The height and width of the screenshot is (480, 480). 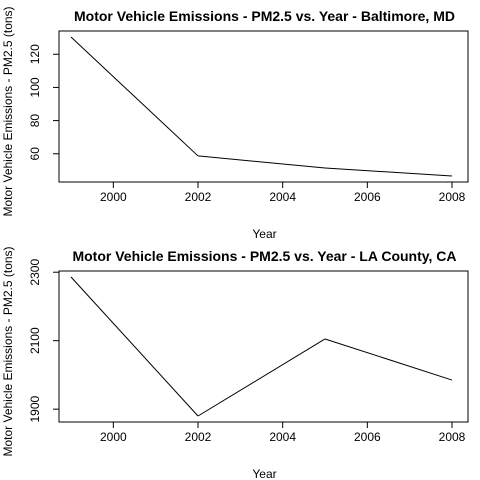 What do you see at coordinates (35, 408) in the screenshot?
I see `y-tick-label: 1900` at bounding box center [35, 408].